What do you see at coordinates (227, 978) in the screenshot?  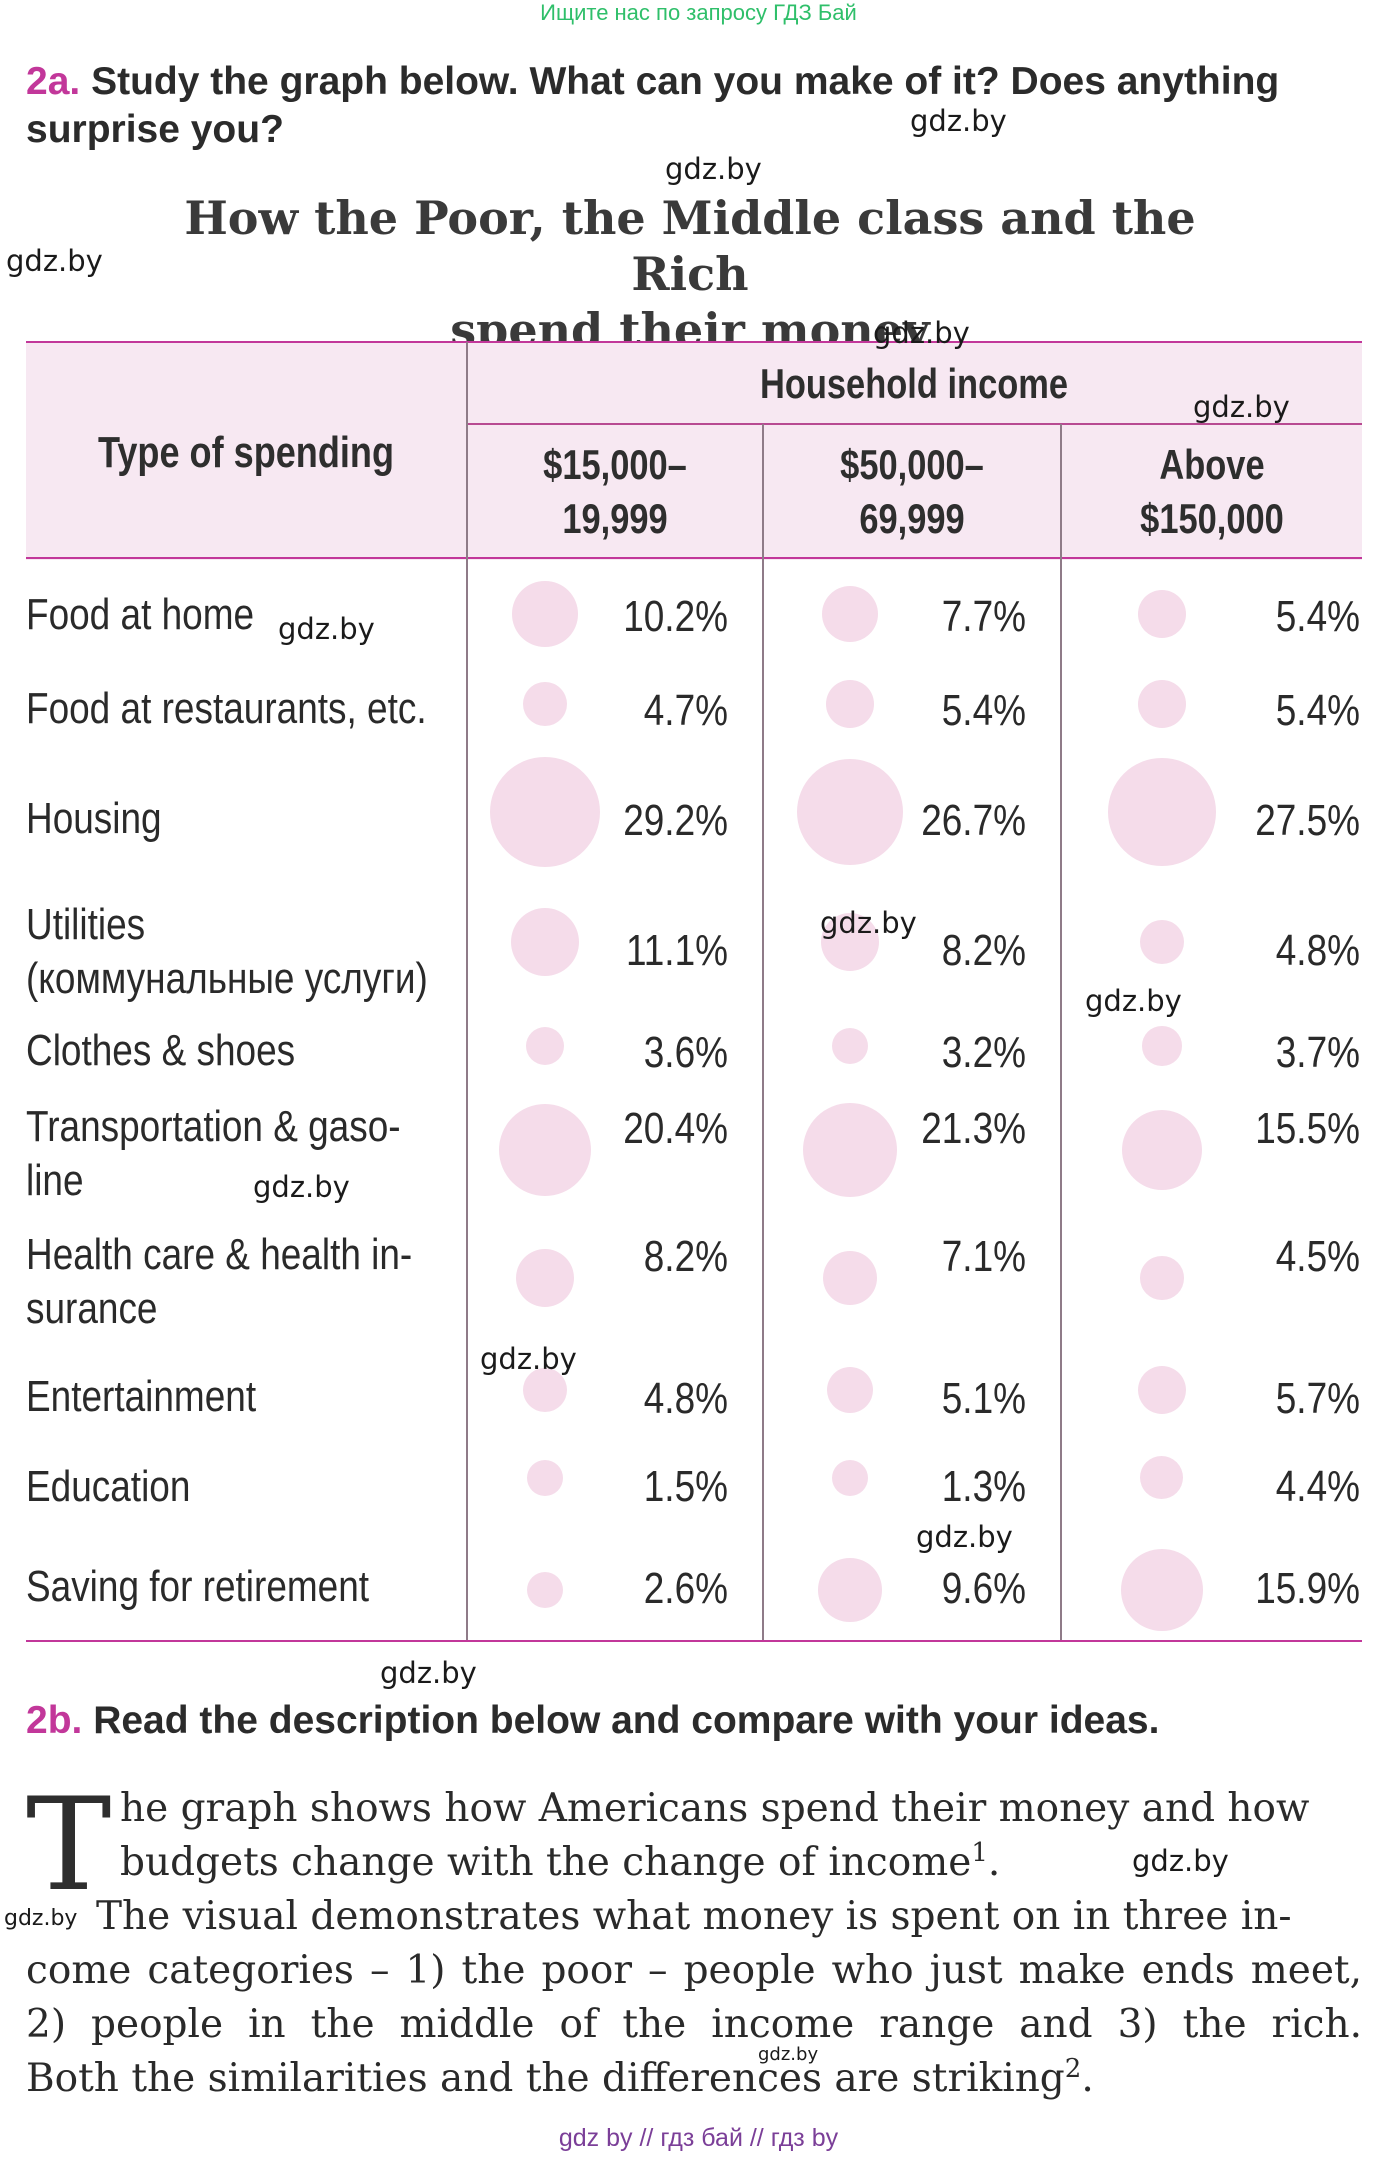 I see `row-label-line2: (коммунальные услуги)` at bounding box center [227, 978].